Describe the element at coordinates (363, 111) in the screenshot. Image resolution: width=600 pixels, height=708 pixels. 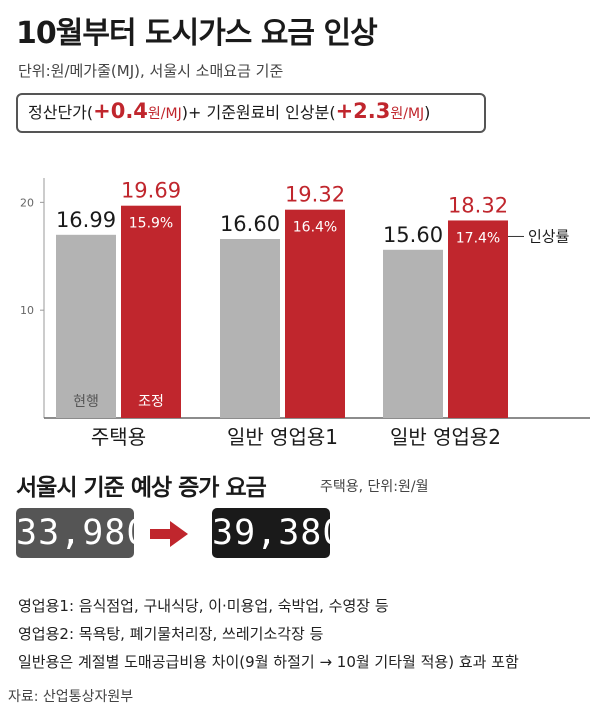
I see `base-value: +2.3` at that location.